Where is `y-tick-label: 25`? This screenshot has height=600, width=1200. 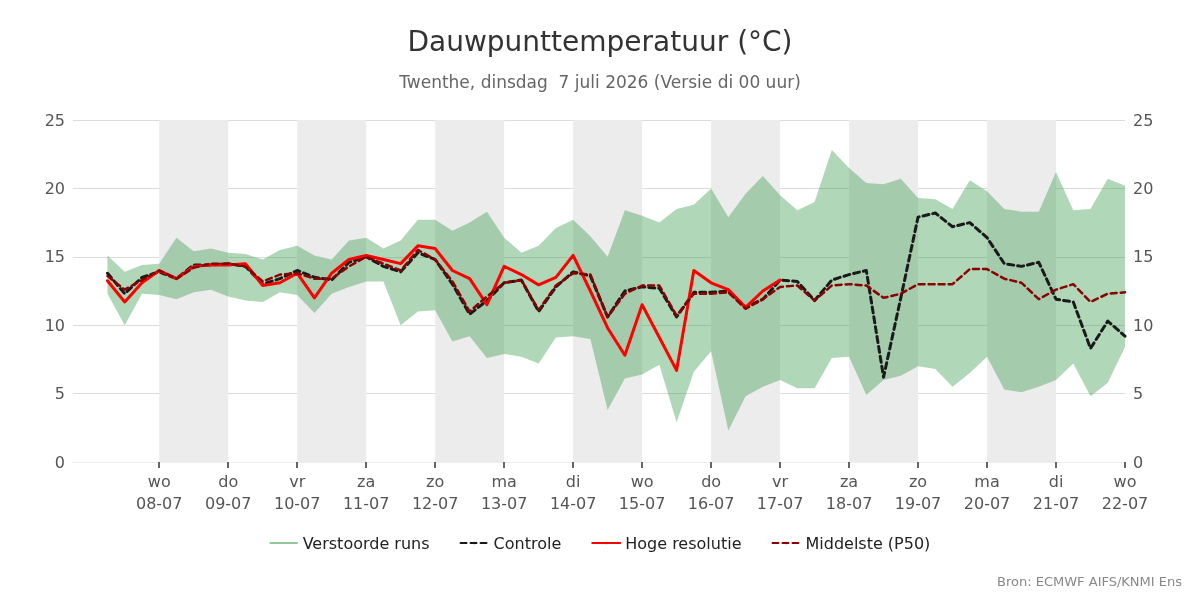 y-tick-label: 25 is located at coordinates (54, 120).